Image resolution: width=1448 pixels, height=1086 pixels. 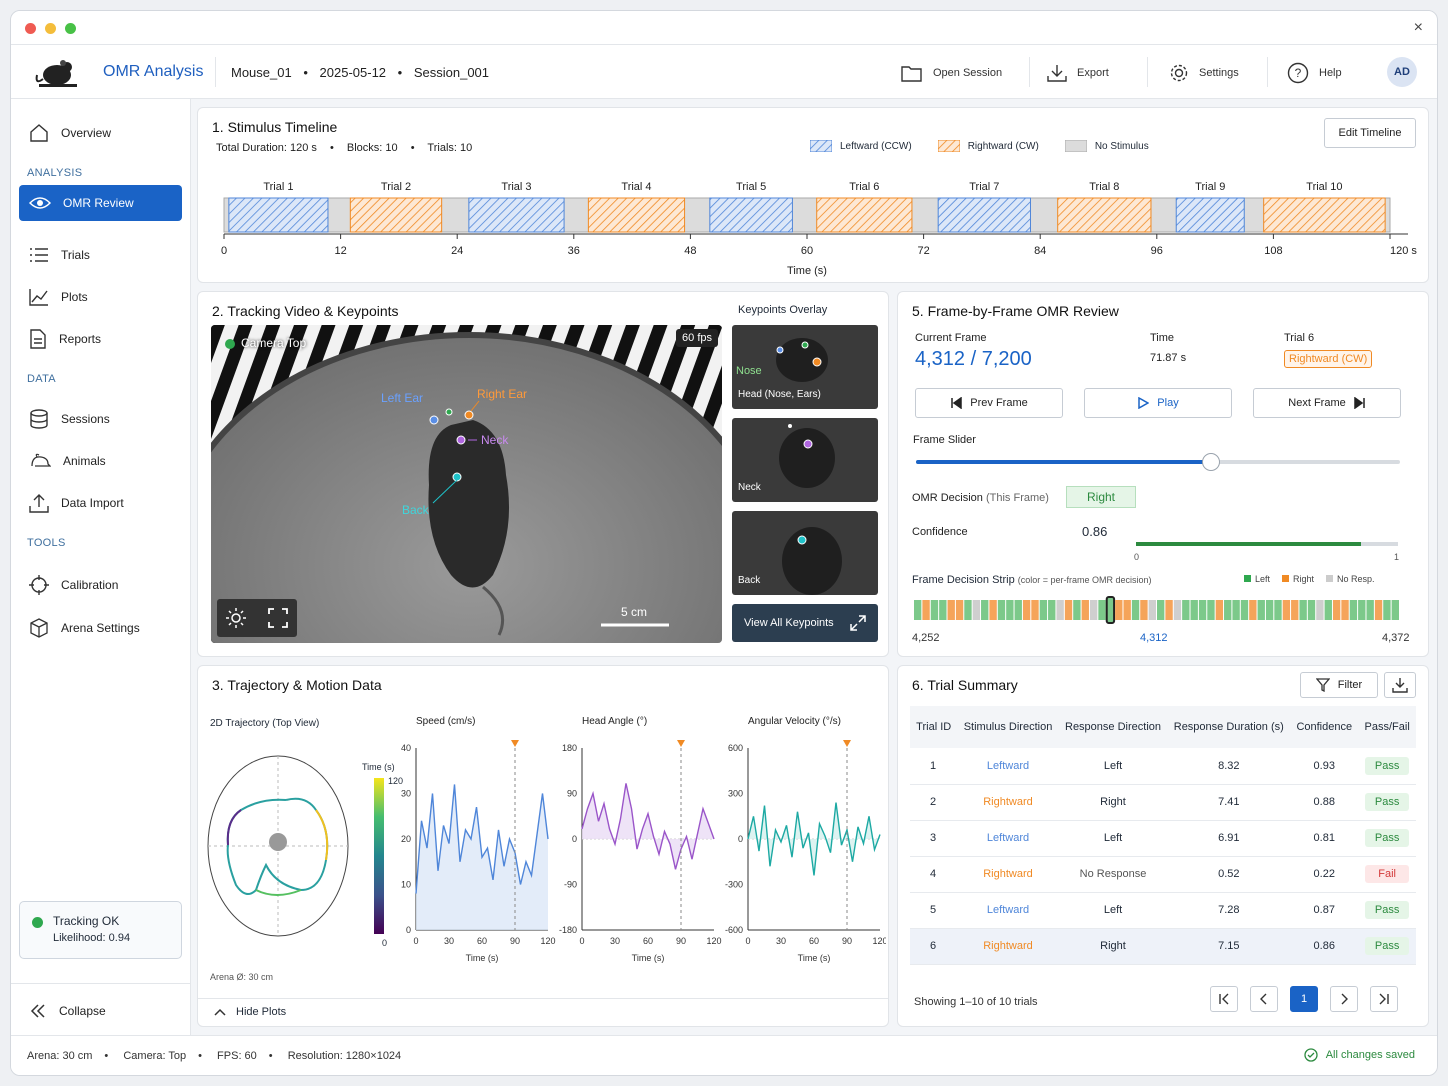 I want to click on prev-page-button, so click(x=1264, y=999).